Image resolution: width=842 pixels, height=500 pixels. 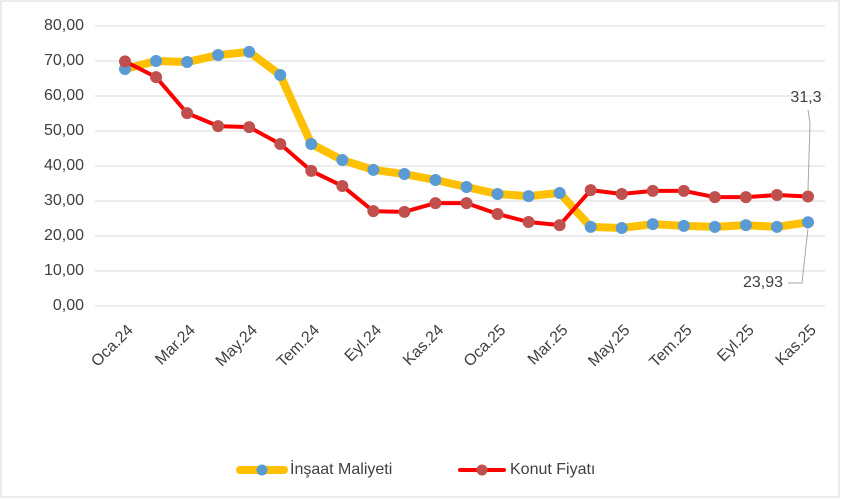 I want to click on y-tick-label: 80,00, so click(x=64, y=25).